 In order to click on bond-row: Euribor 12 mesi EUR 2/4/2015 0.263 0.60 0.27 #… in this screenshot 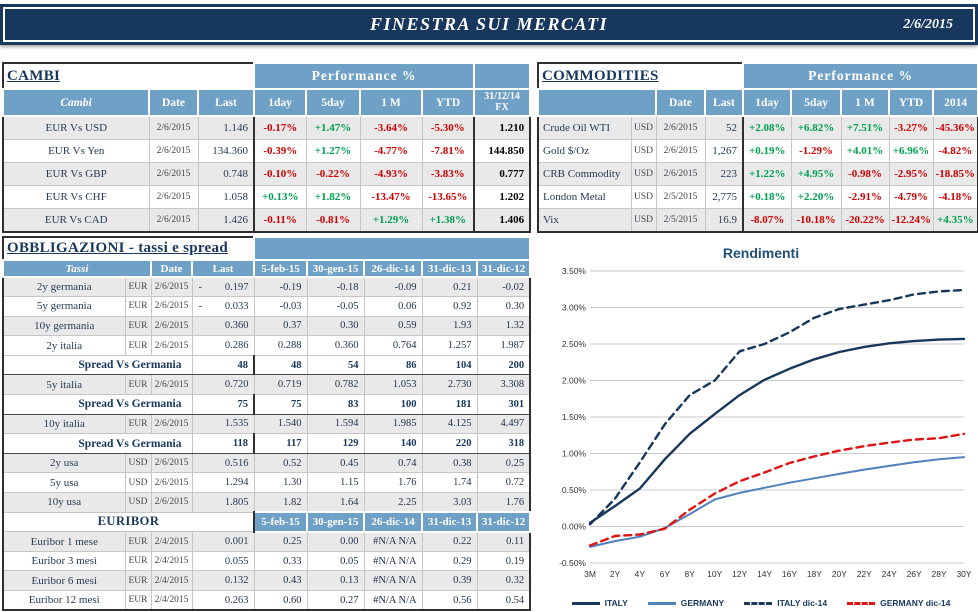, I will do `click(266, 600)`.